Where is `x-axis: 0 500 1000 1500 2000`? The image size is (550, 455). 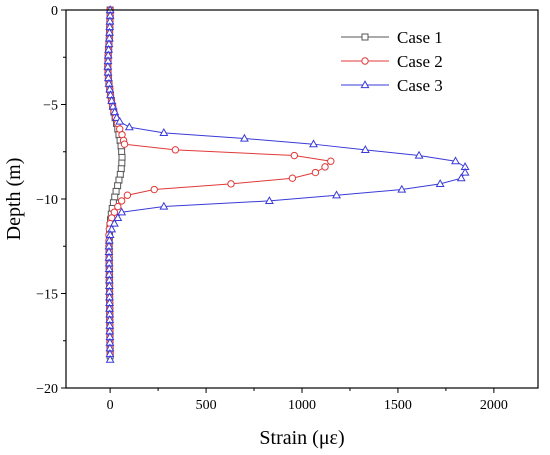
x-axis: 0 500 1000 1500 2000 is located at coordinates (307, 400).